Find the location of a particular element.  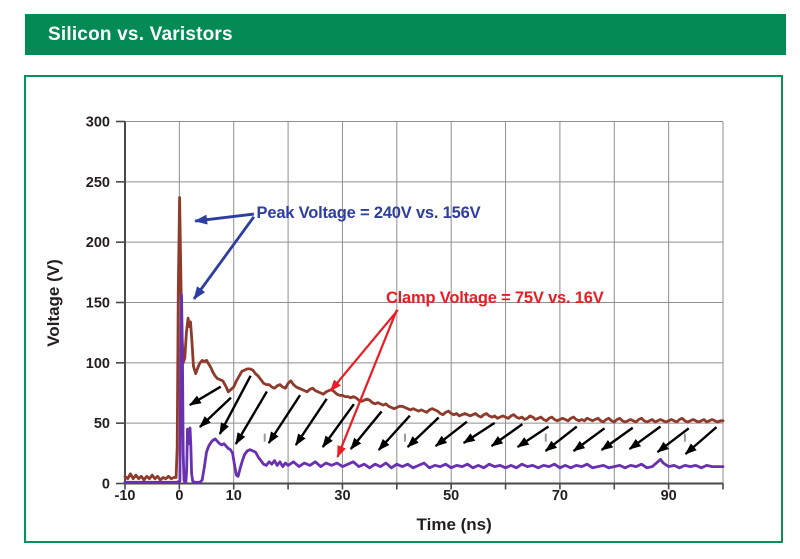

comparison-arrows is located at coordinates (453, 415).